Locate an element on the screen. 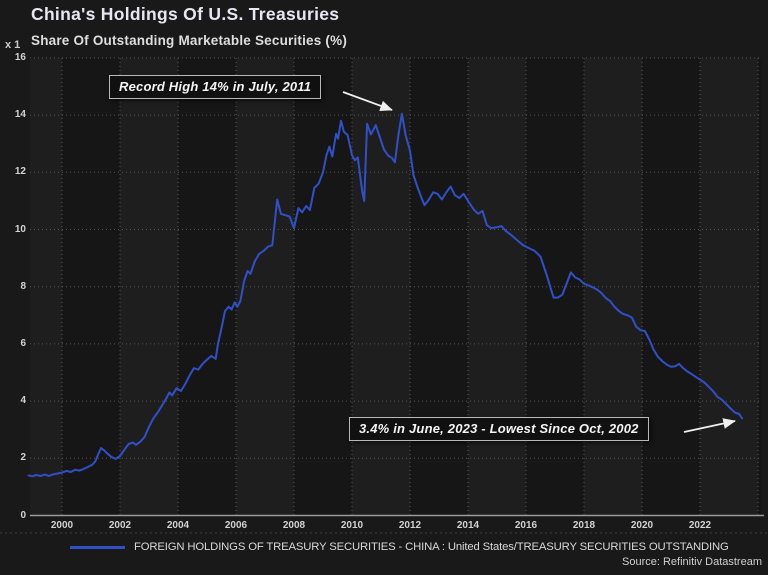 The image size is (768, 575). x-tick-label: 2012 is located at coordinates (410, 525).